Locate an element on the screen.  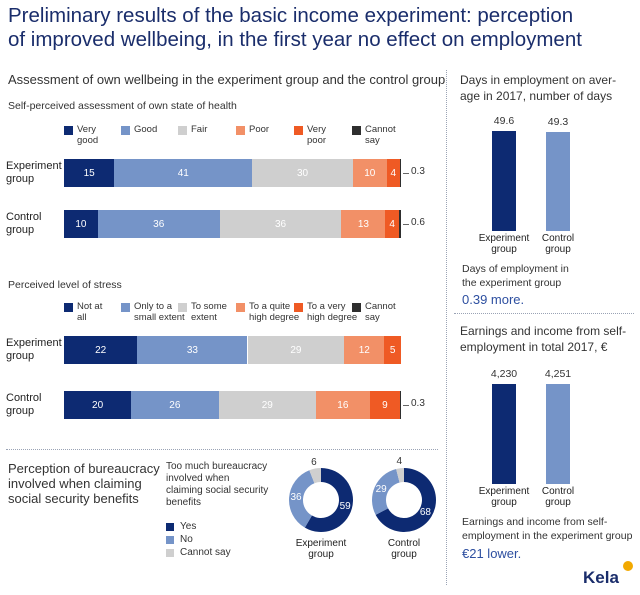
bar-segment: 5 is located at coordinates (392, 350).